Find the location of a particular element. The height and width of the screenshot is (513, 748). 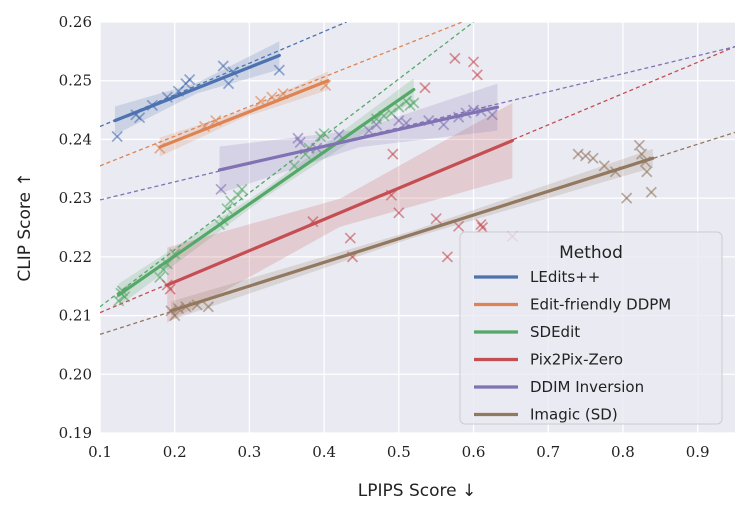

legend-title: Method is located at coordinates (591, 253).